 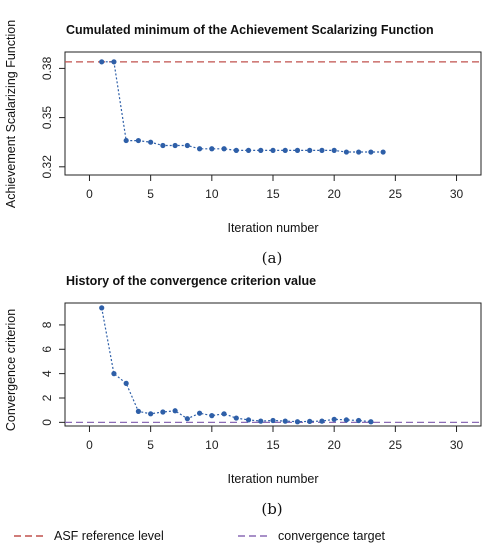 I want to click on y-axis-label: Achievement Scalarizing Function, so click(x=11, y=114).